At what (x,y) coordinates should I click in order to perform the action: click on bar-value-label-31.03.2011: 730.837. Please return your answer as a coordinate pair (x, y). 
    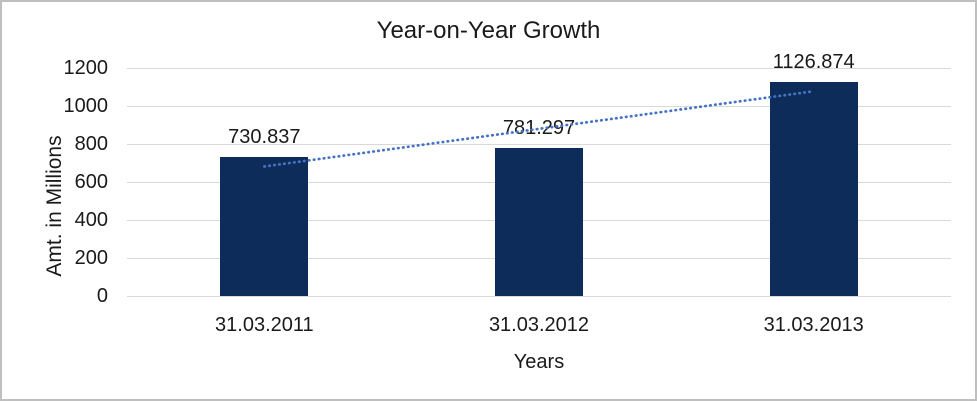
    Looking at the image, I should click on (264, 137).